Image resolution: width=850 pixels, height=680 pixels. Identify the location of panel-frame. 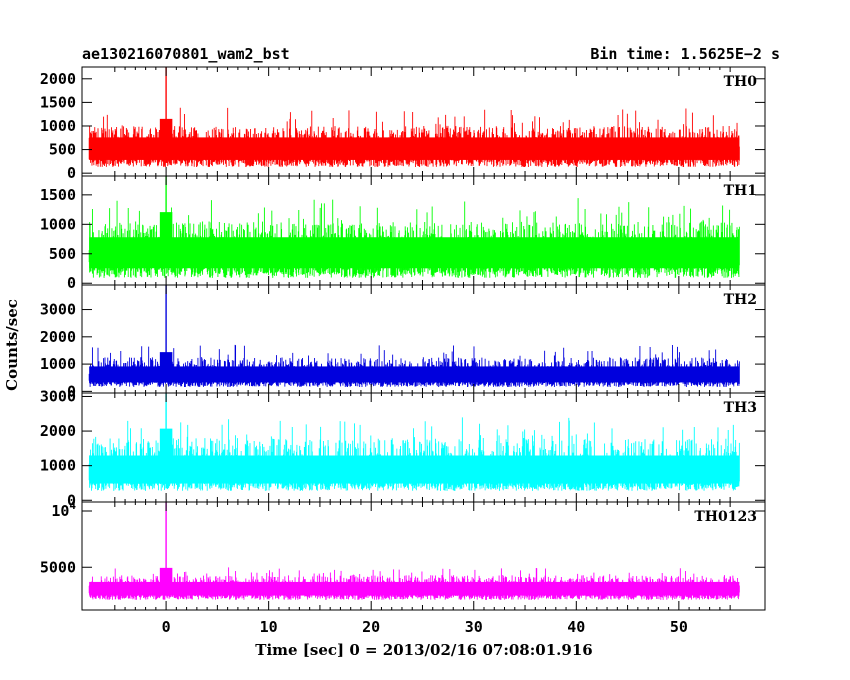
(423, 556).